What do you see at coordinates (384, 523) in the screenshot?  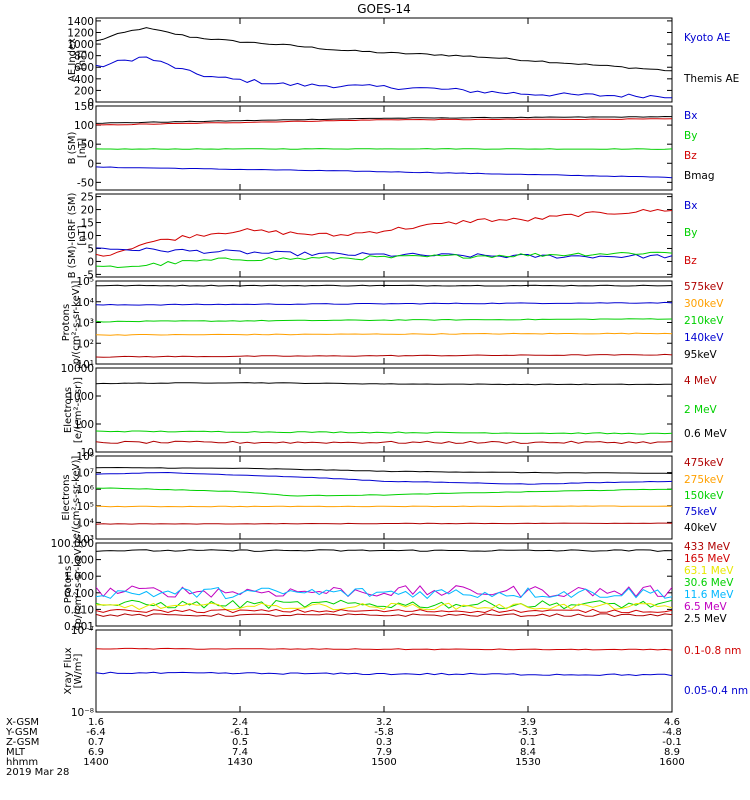 I see `series-475kev` at bounding box center [384, 523].